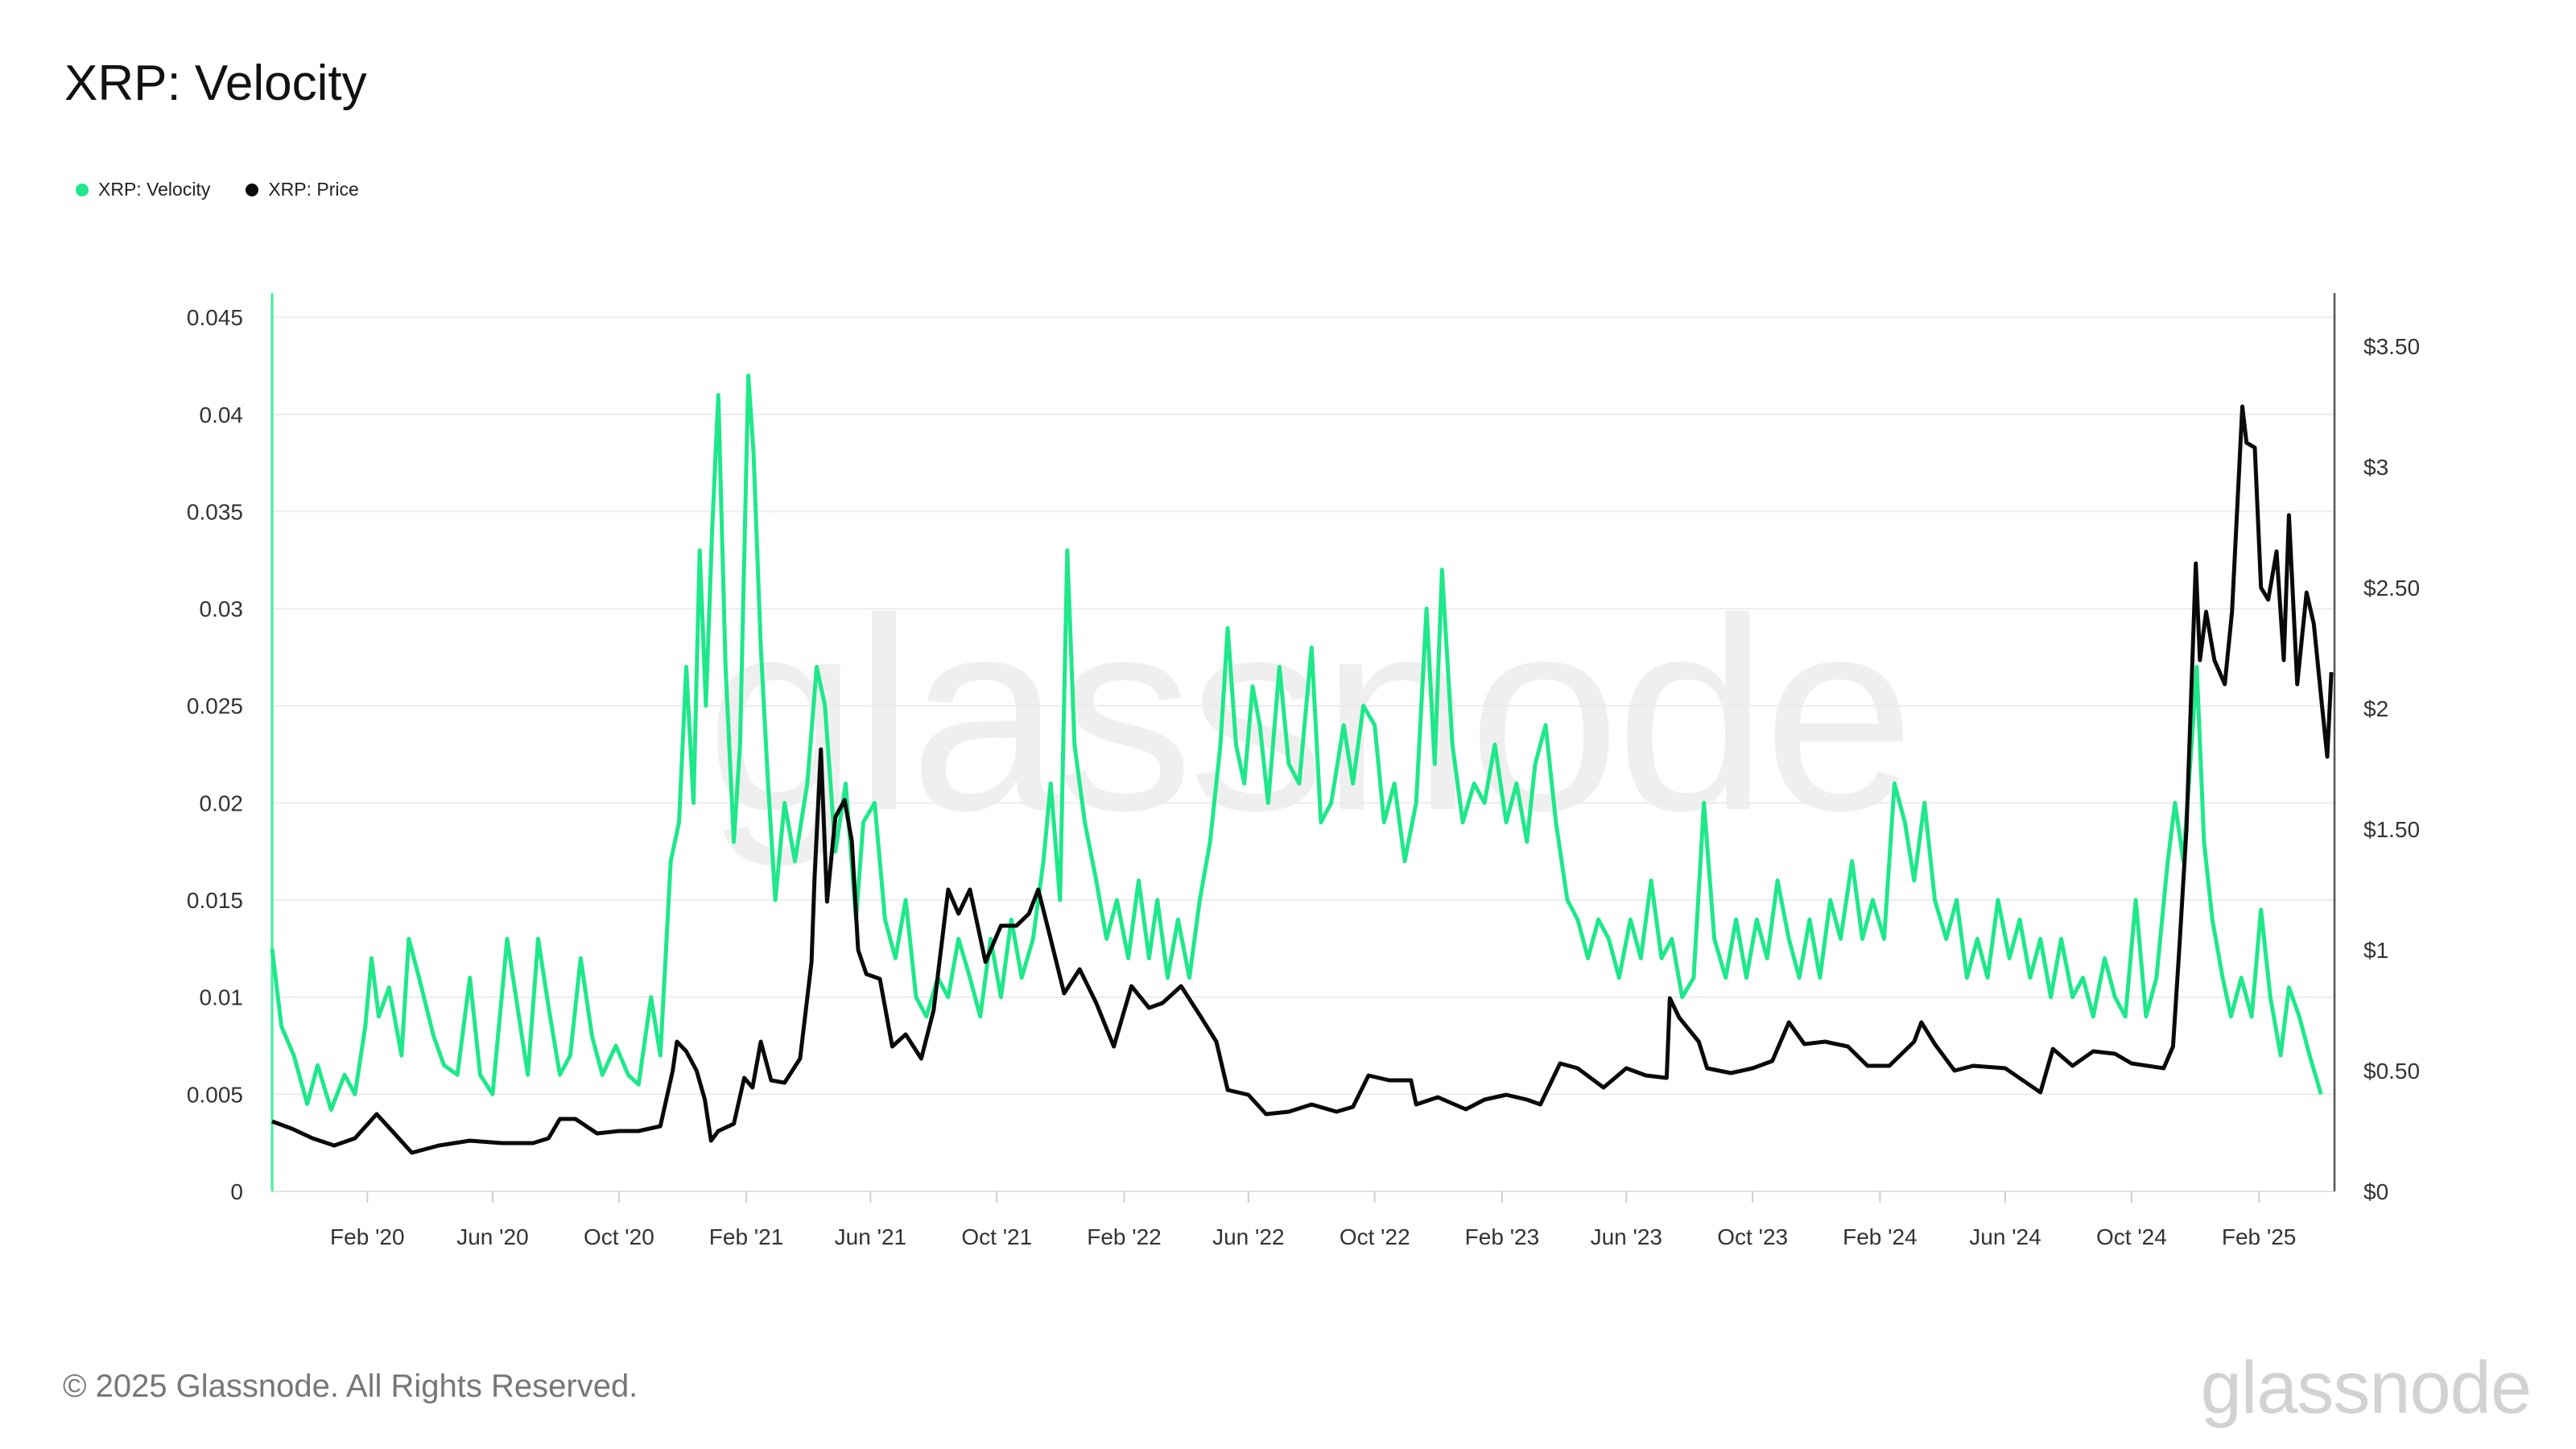 The height and width of the screenshot is (1449, 2576). Describe the element at coordinates (222, 609) in the screenshot. I see `y-left-tick-label: 0.03` at that location.